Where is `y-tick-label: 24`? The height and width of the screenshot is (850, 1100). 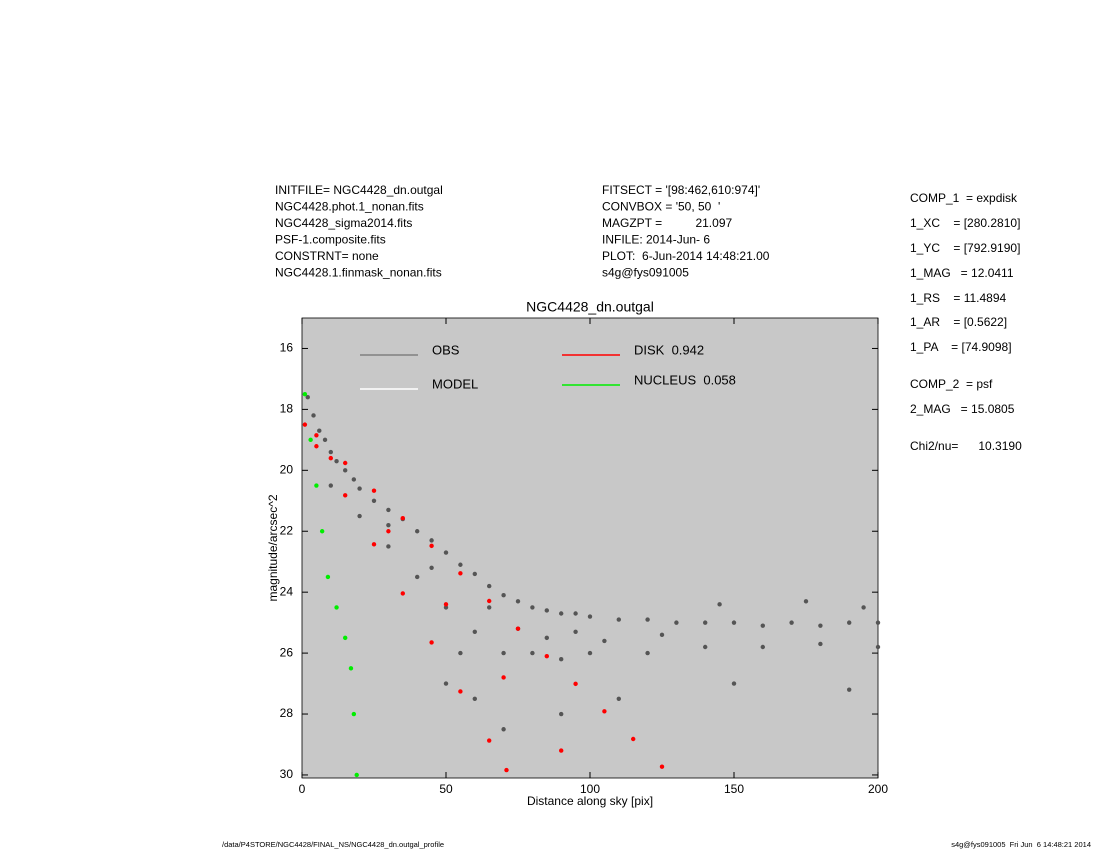 y-tick-label: 24 is located at coordinates (287, 591).